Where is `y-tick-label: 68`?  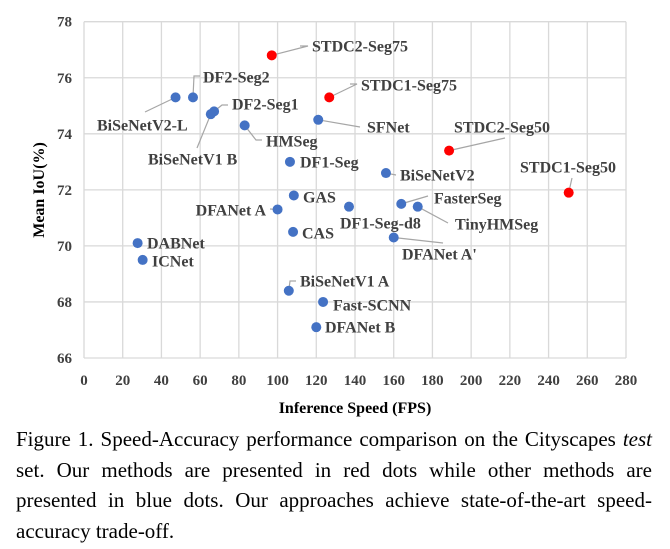 y-tick-label: 68 is located at coordinates (64, 303).